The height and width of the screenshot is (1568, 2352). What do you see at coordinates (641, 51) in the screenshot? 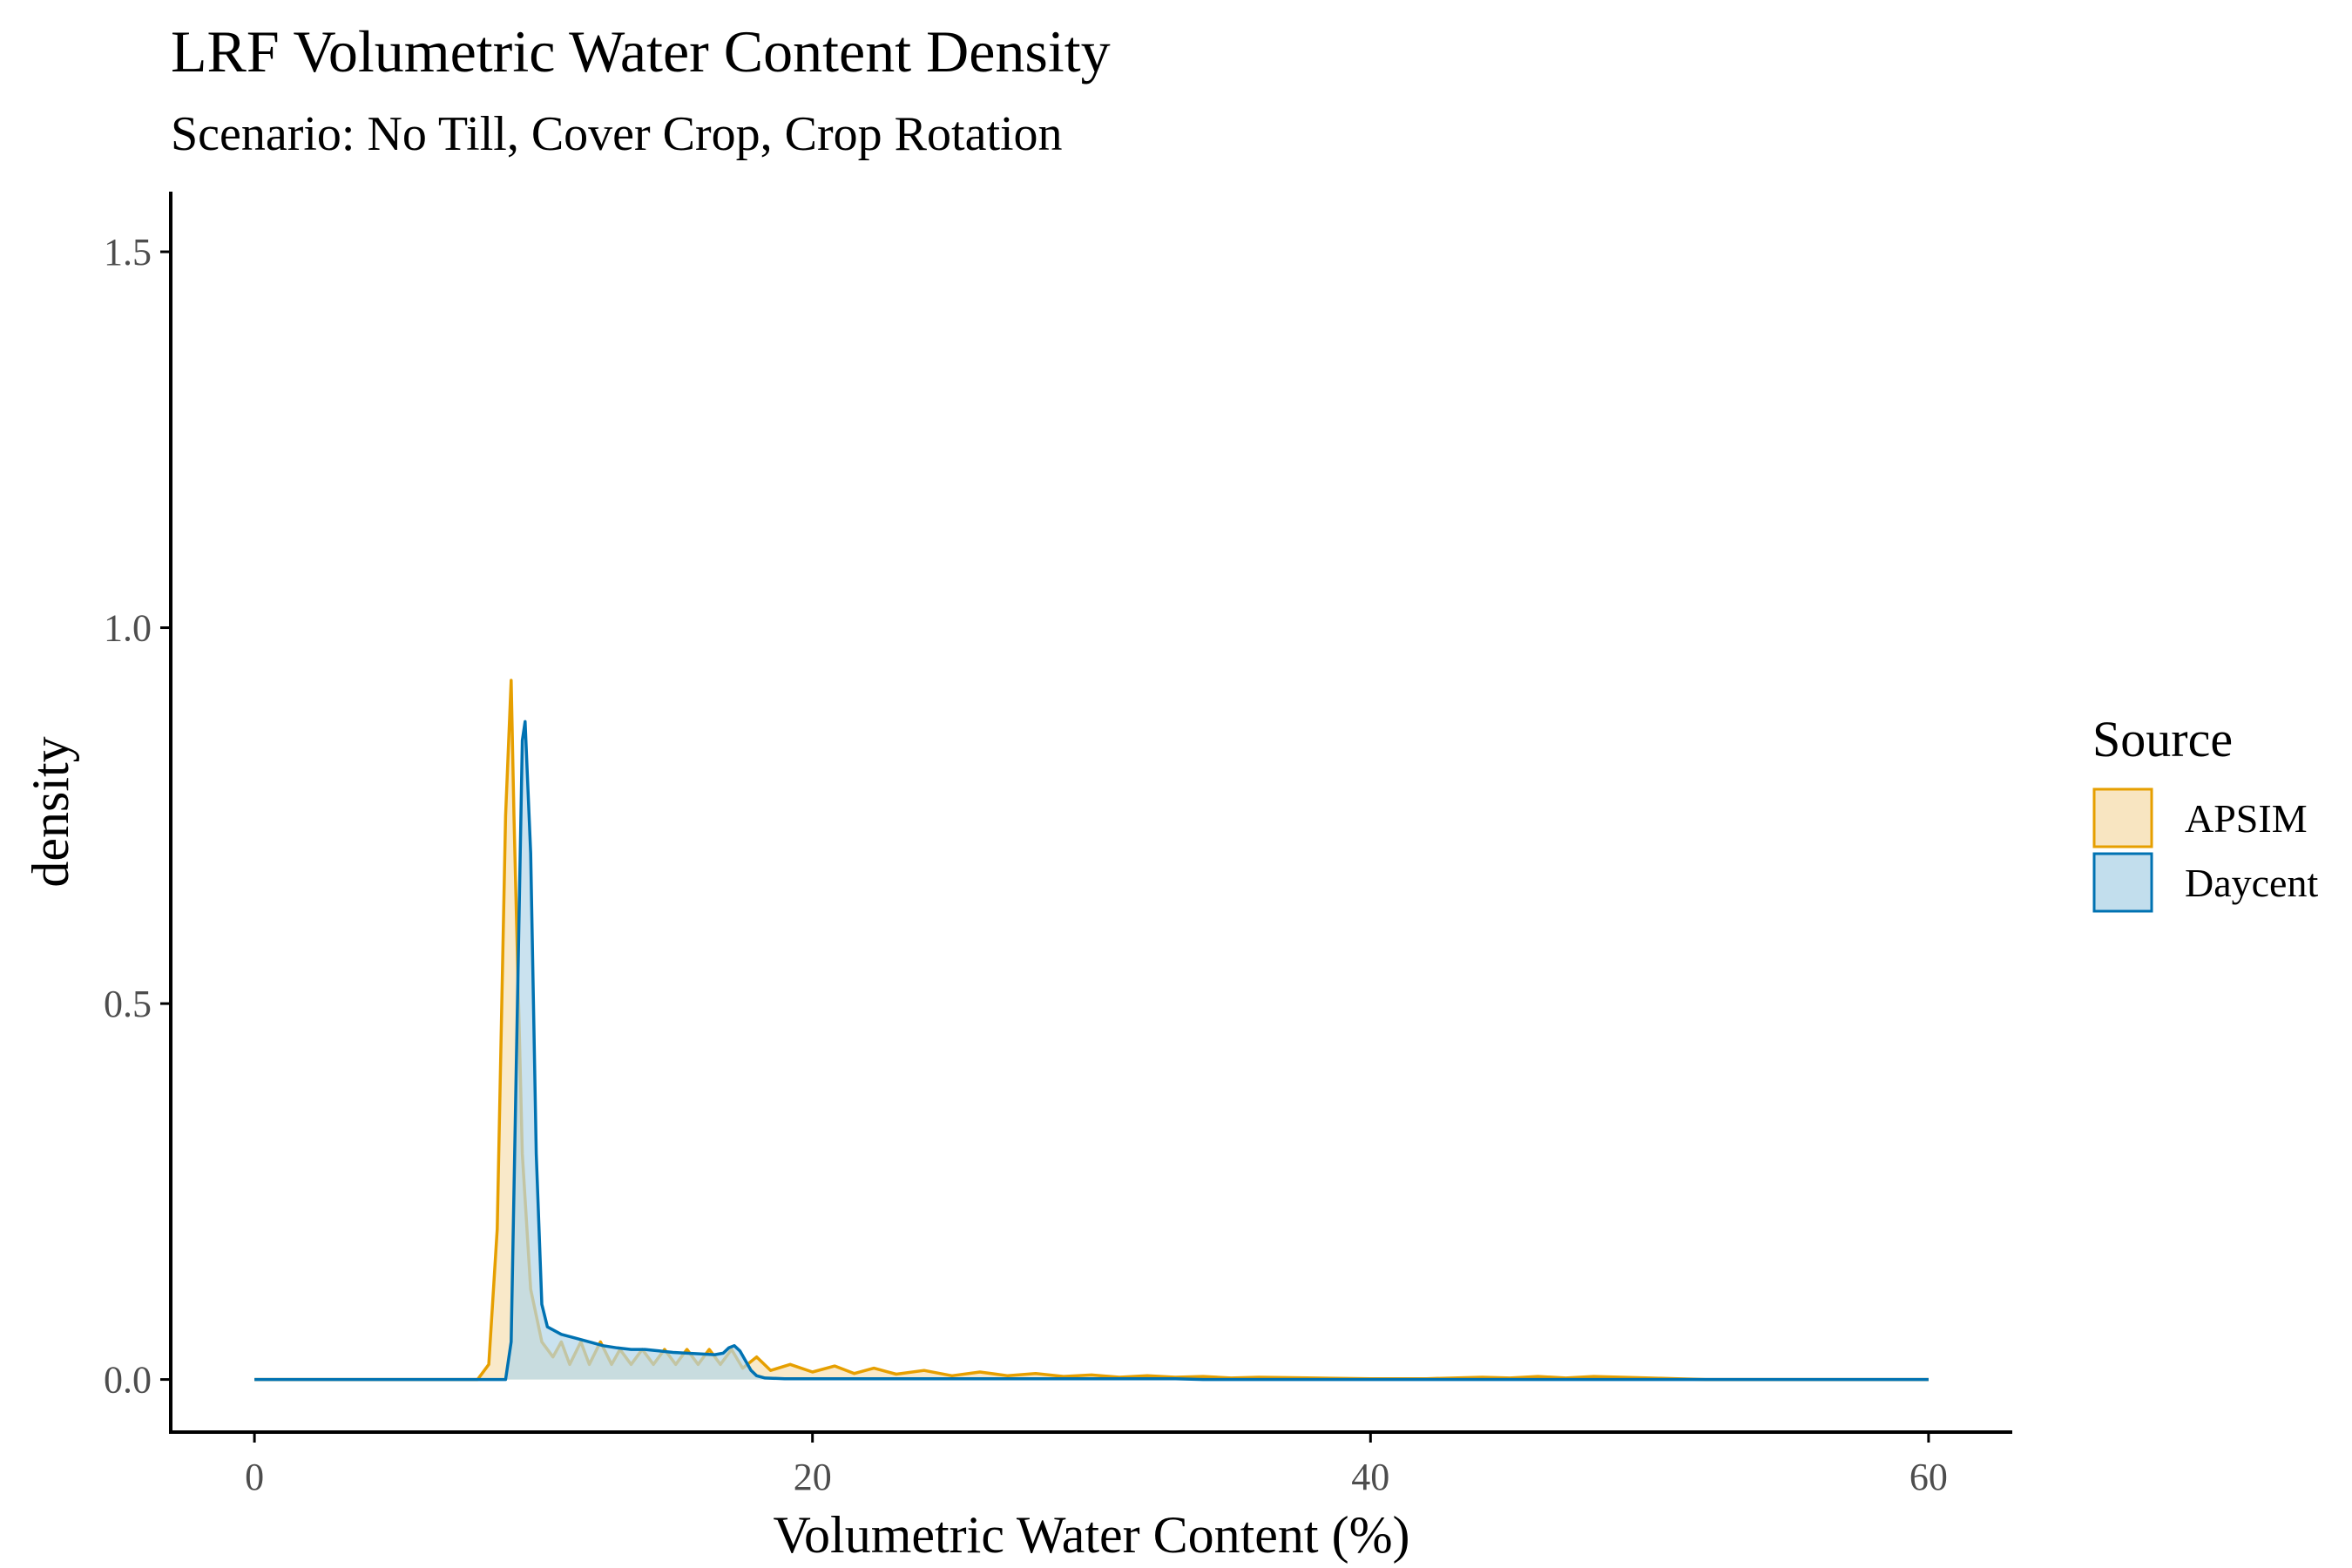
I see `chart-title: LRF Volumetric Water Content Density` at bounding box center [641, 51].